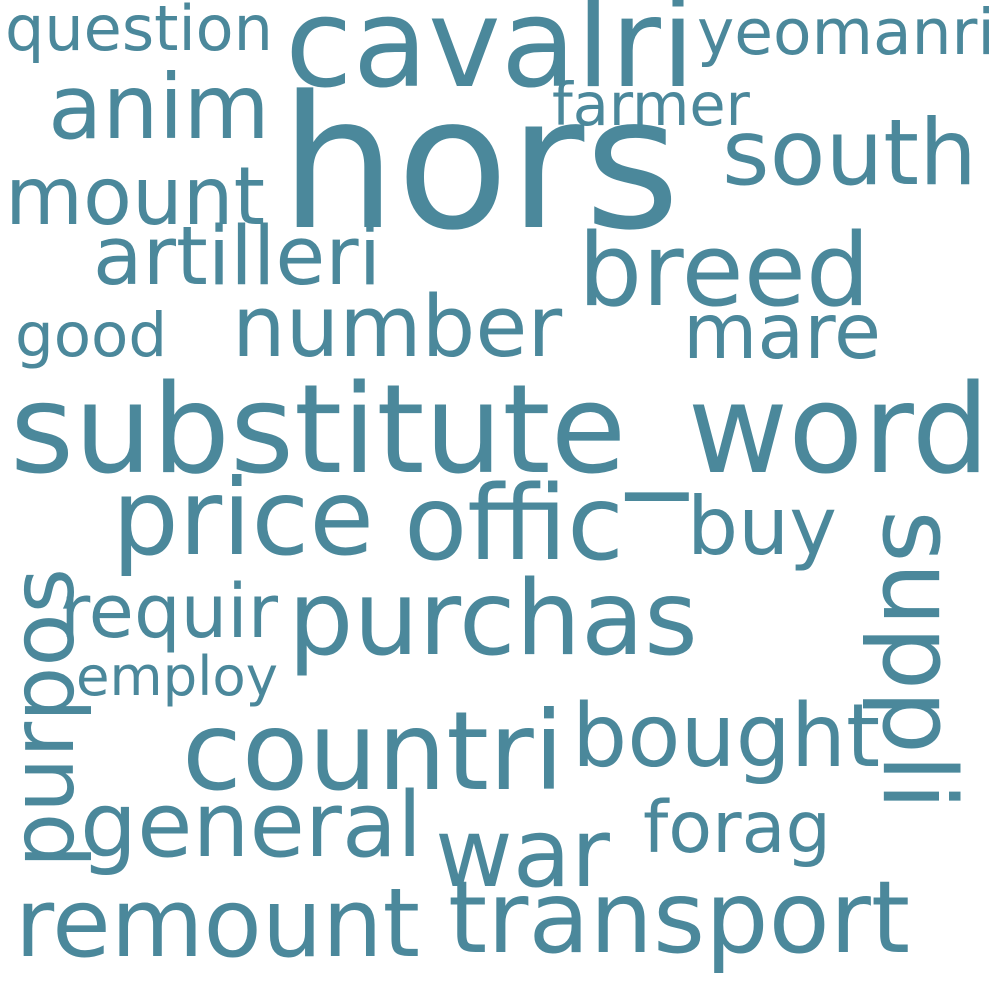  What do you see at coordinates (737, 826) in the screenshot?
I see `word-forag: forag` at bounding box center [737, 826].